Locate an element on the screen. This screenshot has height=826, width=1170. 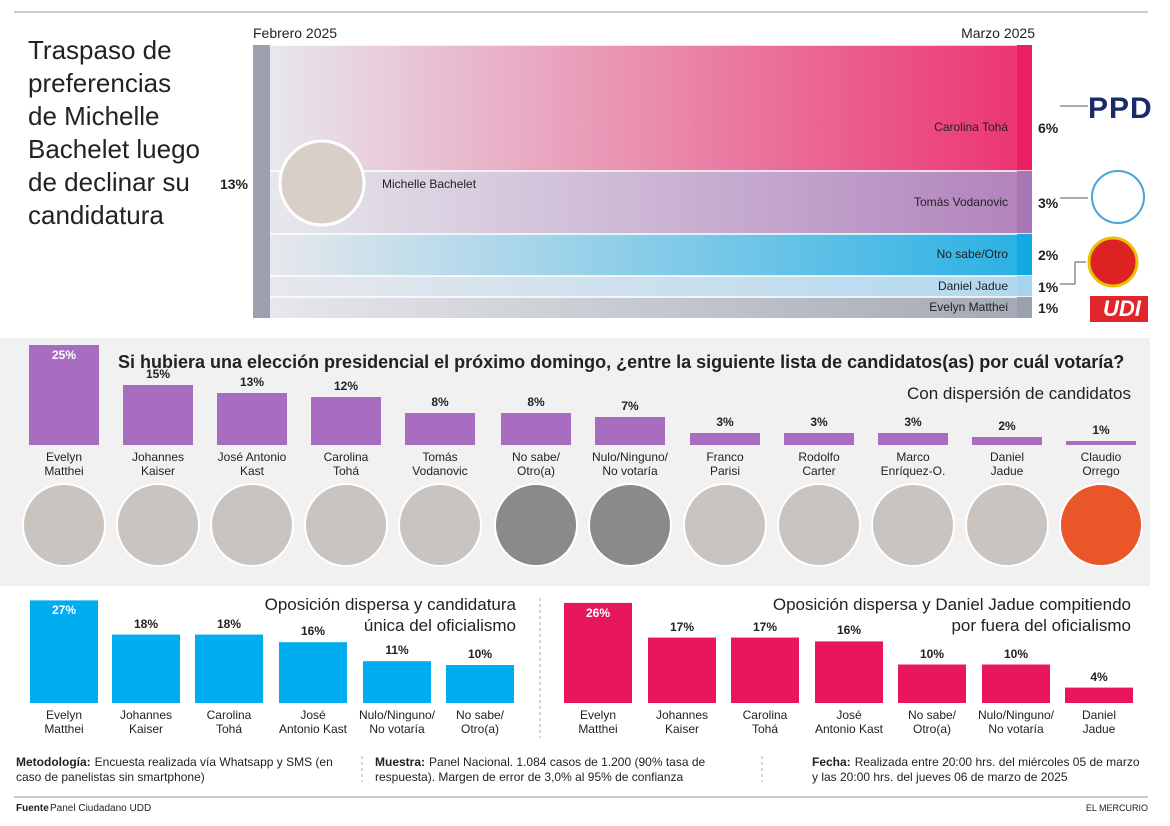
value-label: 13% is located at coordinates (252, 382).